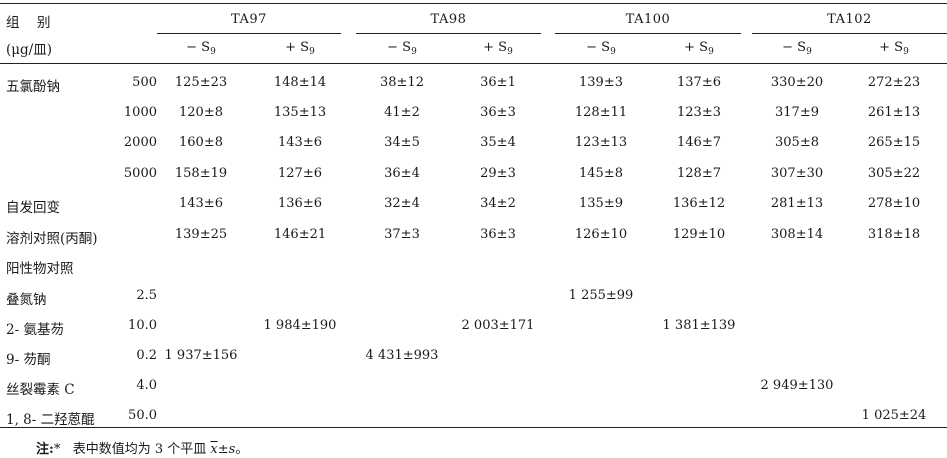 This screenshot has height=458, width=947. What do you see at coordinates (29, 23) in the screenshot?
I see `group-header: 组 别` at bounding box center [29, 23].